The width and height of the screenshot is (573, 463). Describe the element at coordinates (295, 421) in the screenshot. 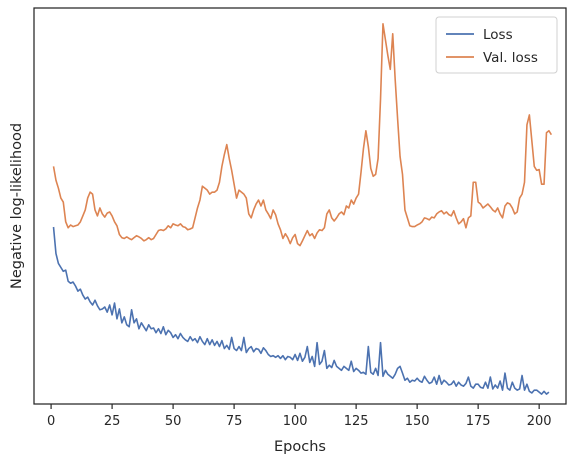

I see `x-tick-label: 100` at that location.